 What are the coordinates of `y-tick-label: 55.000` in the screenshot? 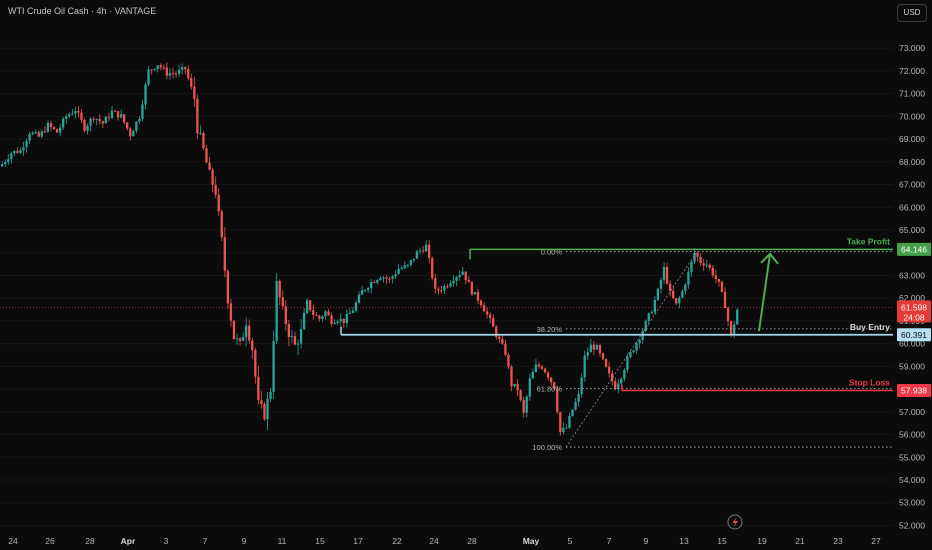 It's located at (912, 457).